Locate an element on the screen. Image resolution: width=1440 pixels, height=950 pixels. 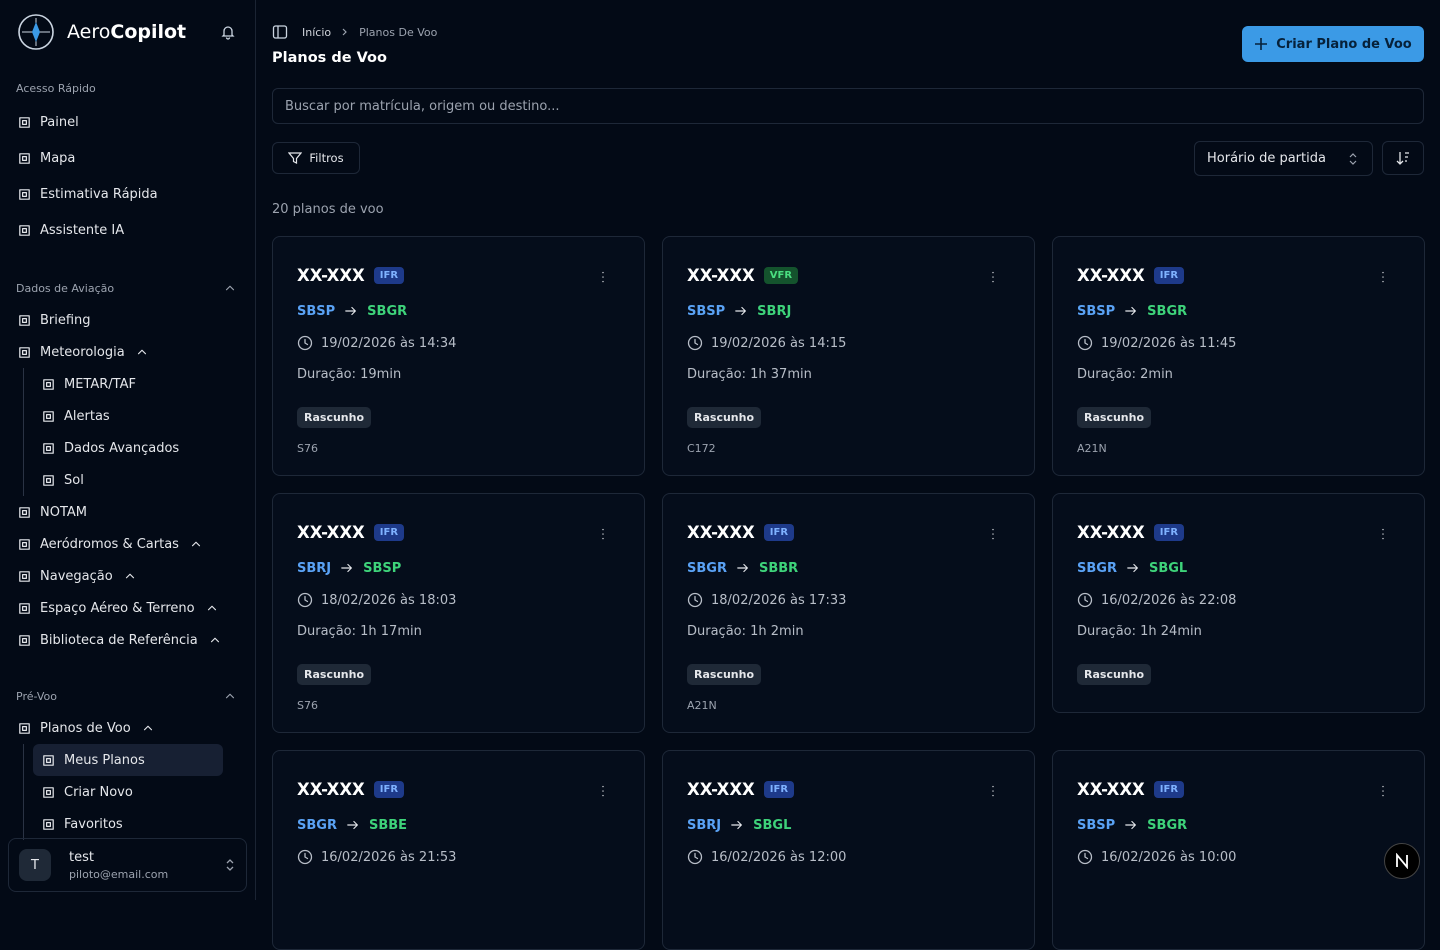
nav-item: Estimativa Rápida is located at coordinates (127, 194).